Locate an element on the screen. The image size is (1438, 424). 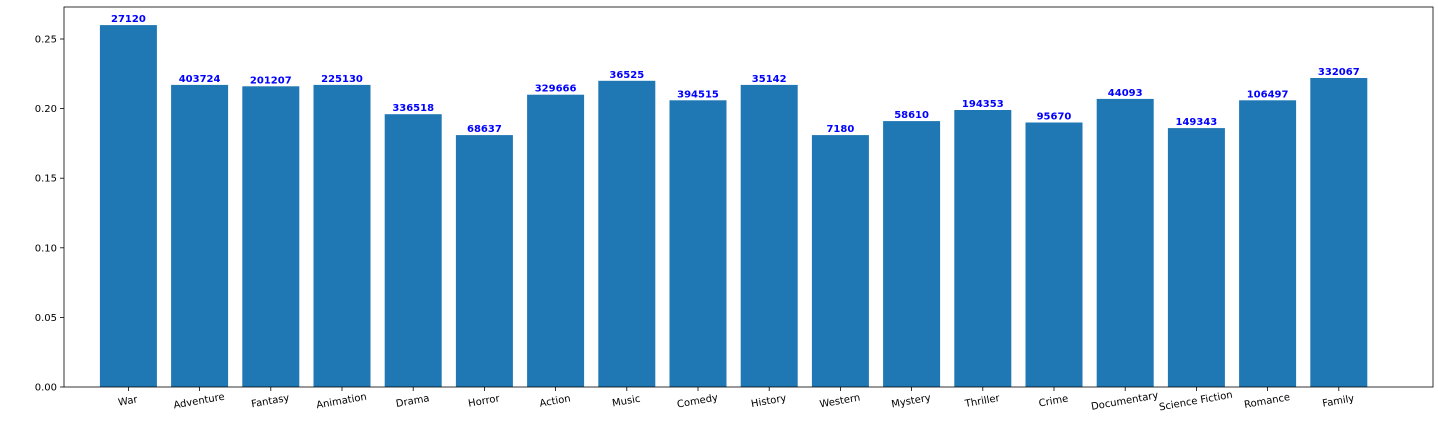
bar-value-label: 149343 is located at coordinates (1197, 122).